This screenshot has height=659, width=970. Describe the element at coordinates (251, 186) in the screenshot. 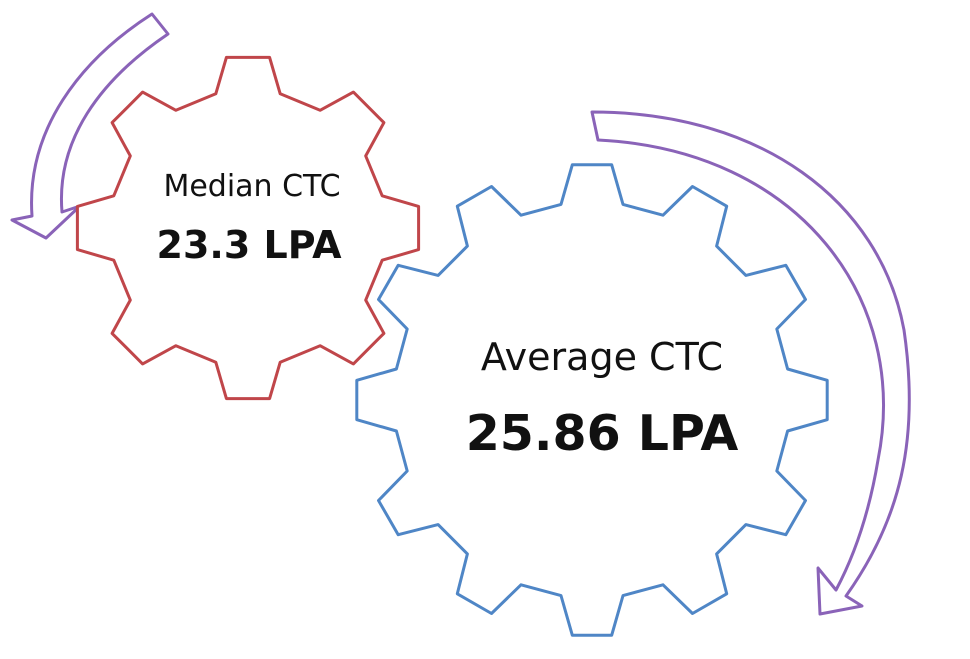

I see `median-ctc-label: Median CTC` at that location.